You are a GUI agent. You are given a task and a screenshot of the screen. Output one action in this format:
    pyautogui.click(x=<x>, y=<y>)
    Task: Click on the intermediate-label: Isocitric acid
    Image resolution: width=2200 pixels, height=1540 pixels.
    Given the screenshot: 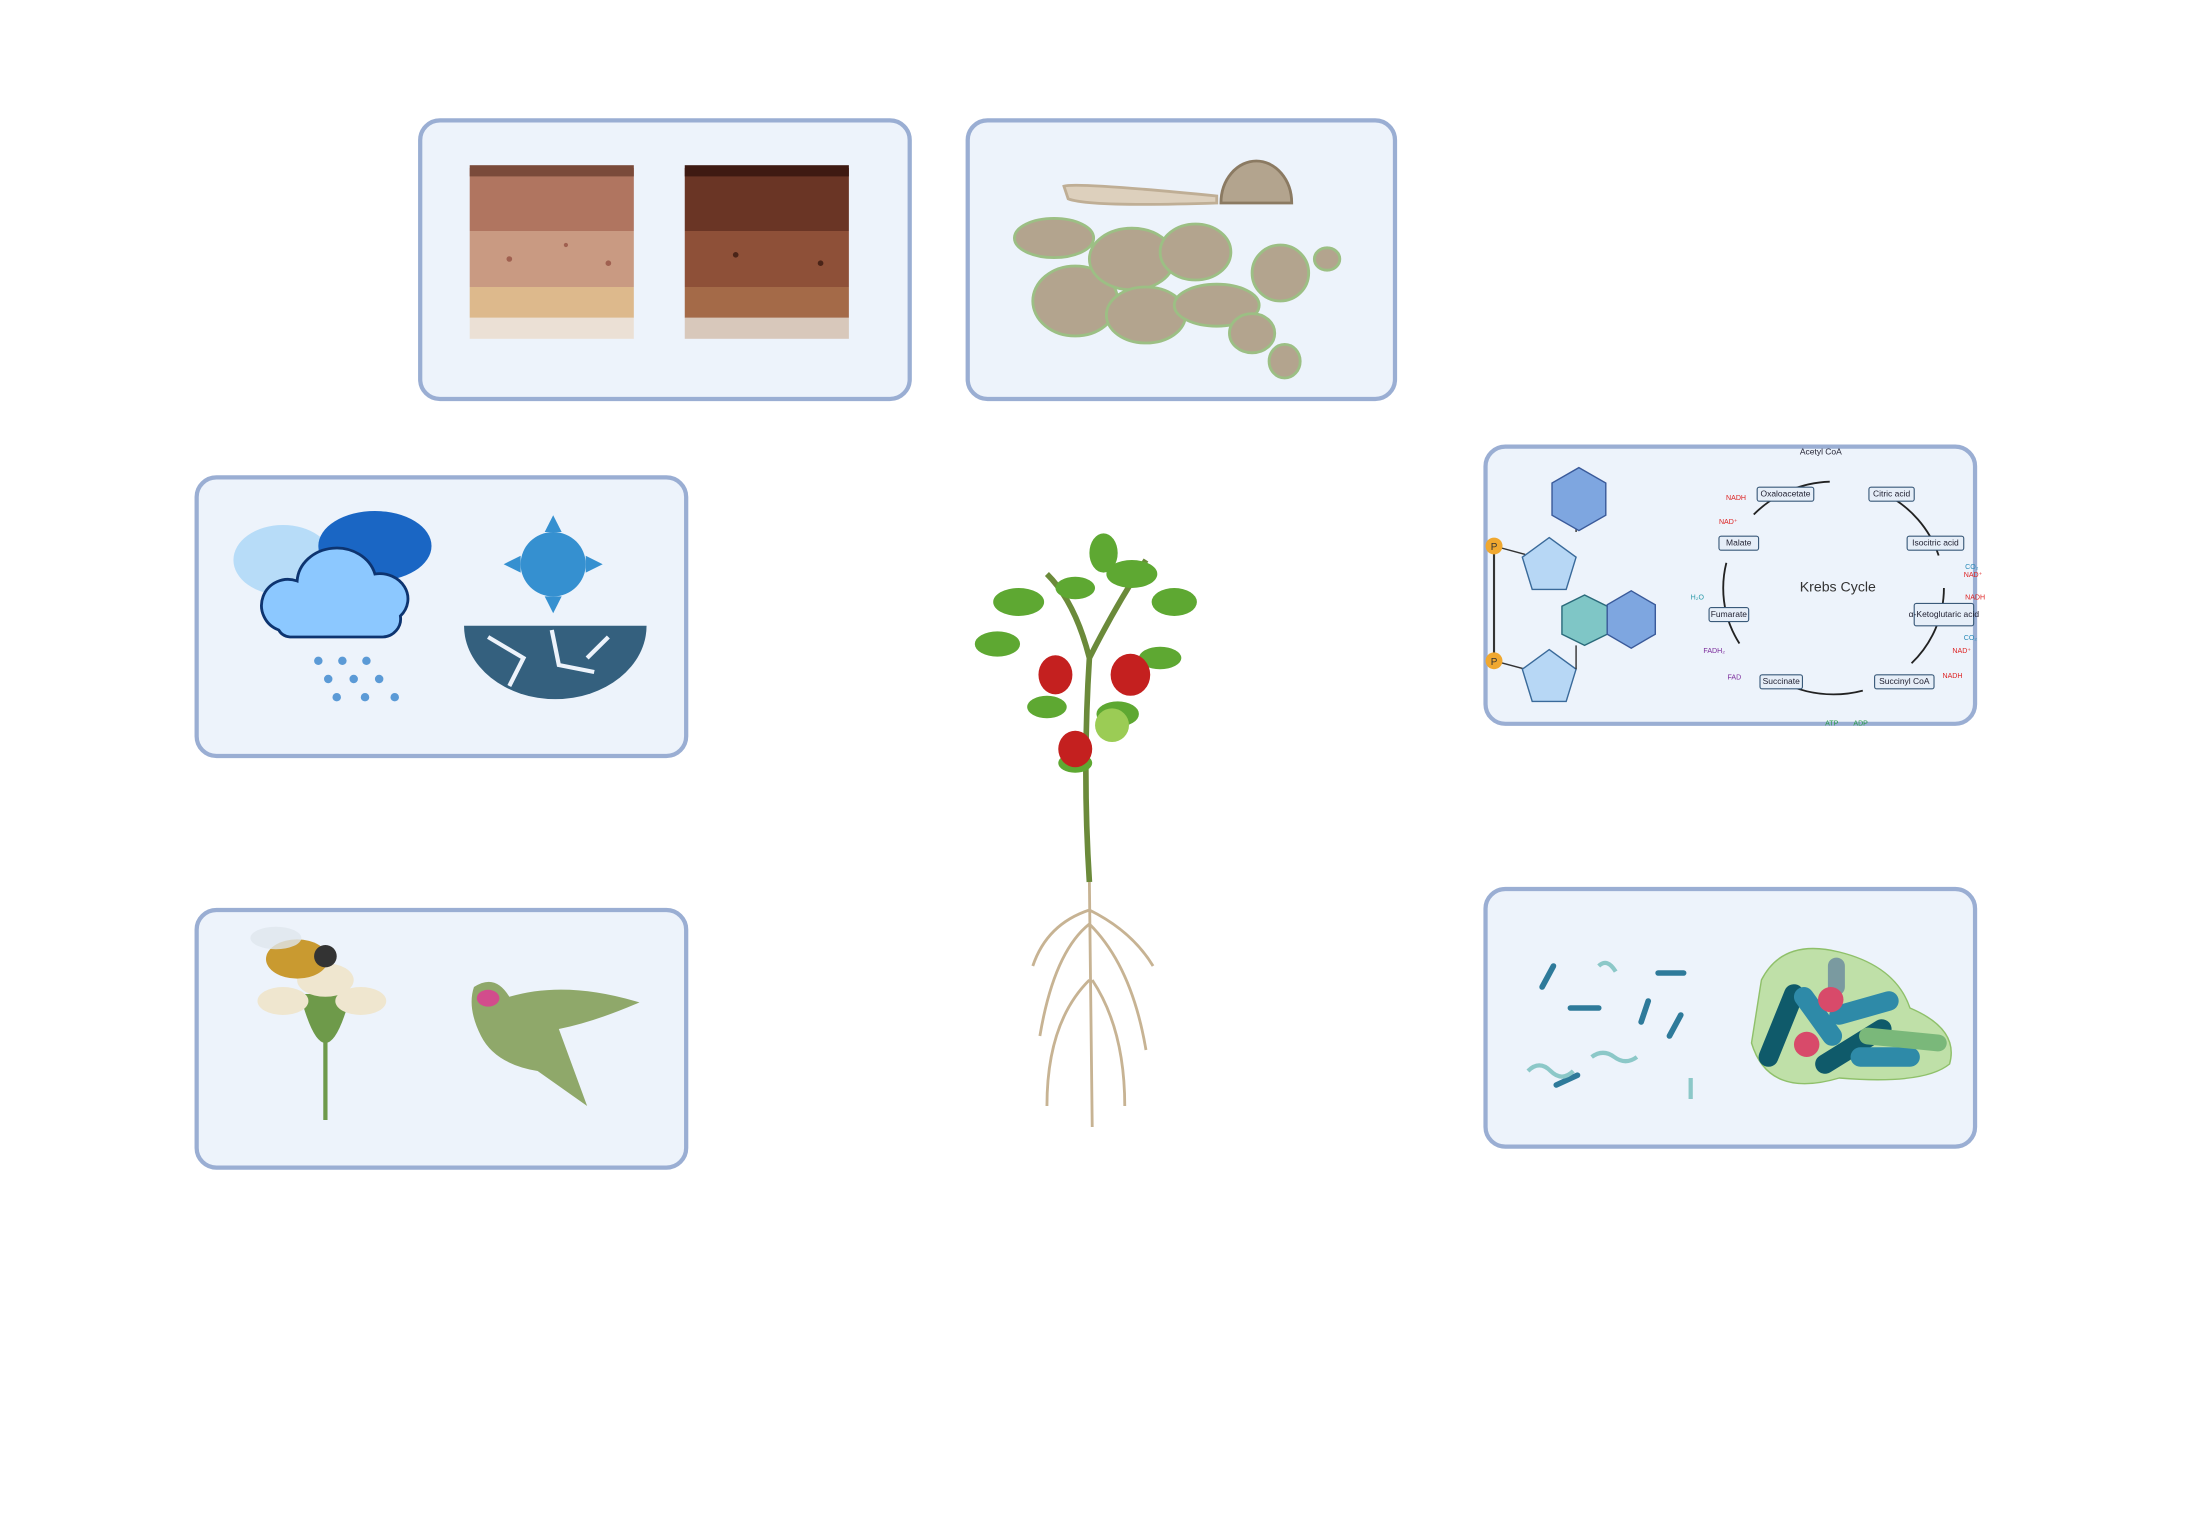 What is the action you would take?
    pyautogui.click(x=1935, y=542)
    